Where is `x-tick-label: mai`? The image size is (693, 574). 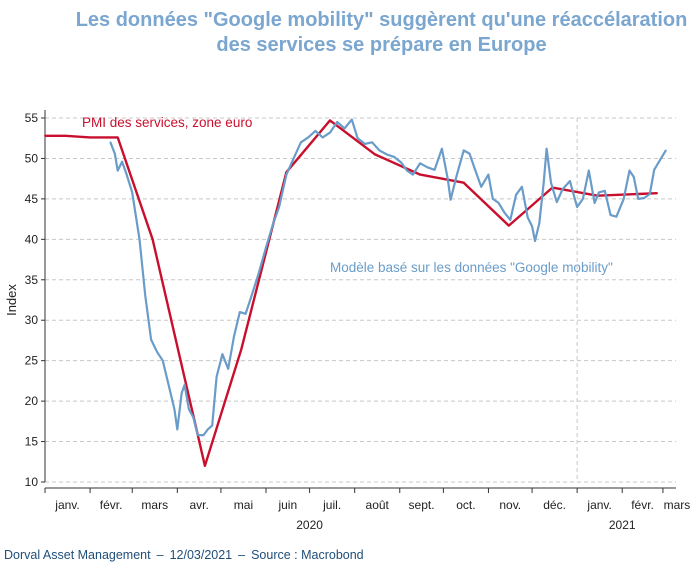 x-tick-label: mai is located at coordinates (243, 505).